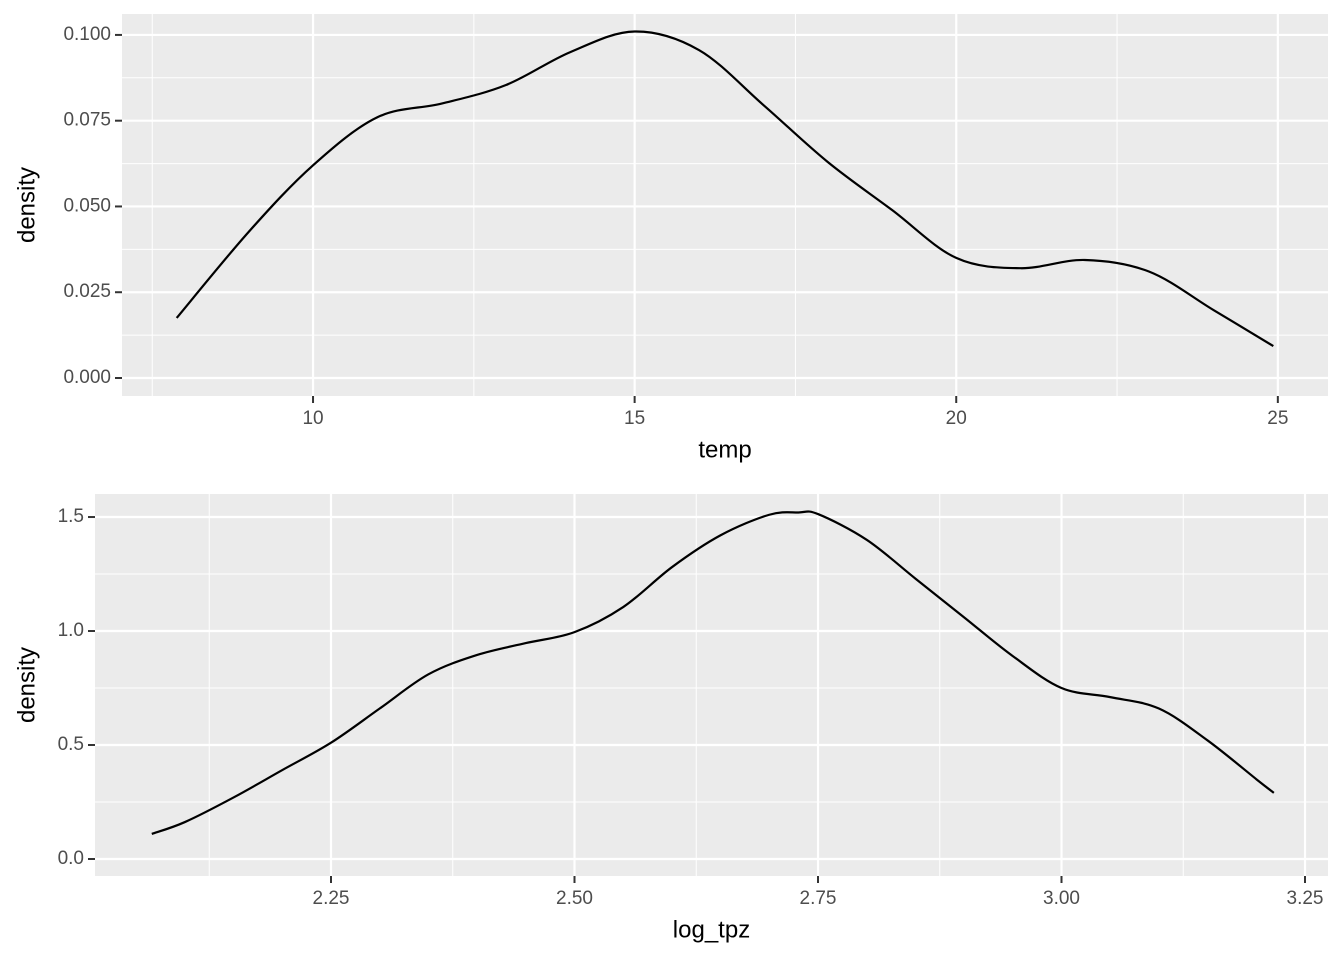 Image resolution: width=1344 pixels, height=960 pixels. Describe the element at coordinates (711, 929) in the screenshot. I see `x-axis-title: log_tpz` at that location.